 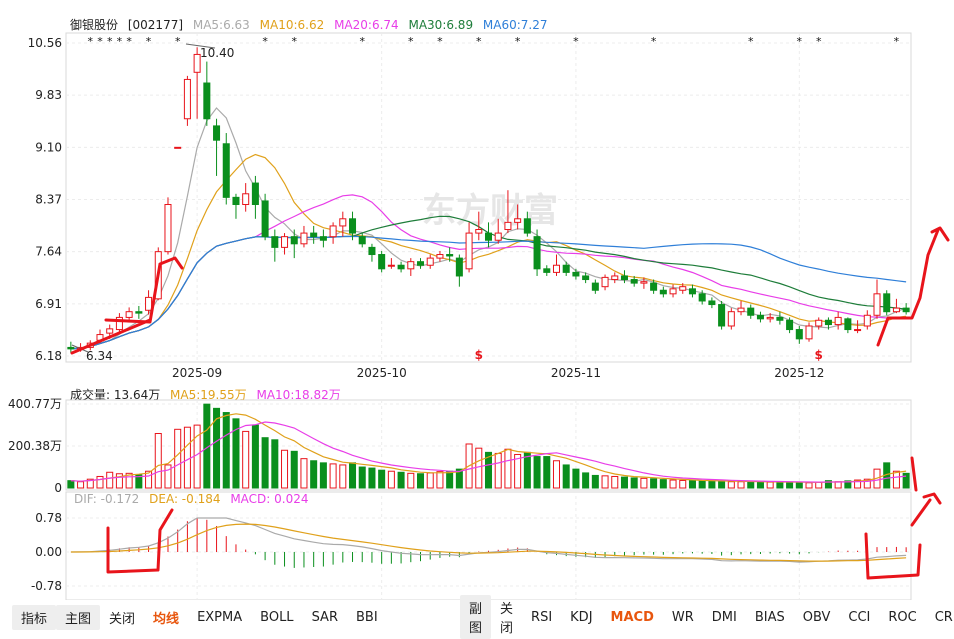 What do you see at coordinates (220, 617) in the screenshot?
I see `main-indicator-button-expma: EXPMA` at bounding box center [220, 617].